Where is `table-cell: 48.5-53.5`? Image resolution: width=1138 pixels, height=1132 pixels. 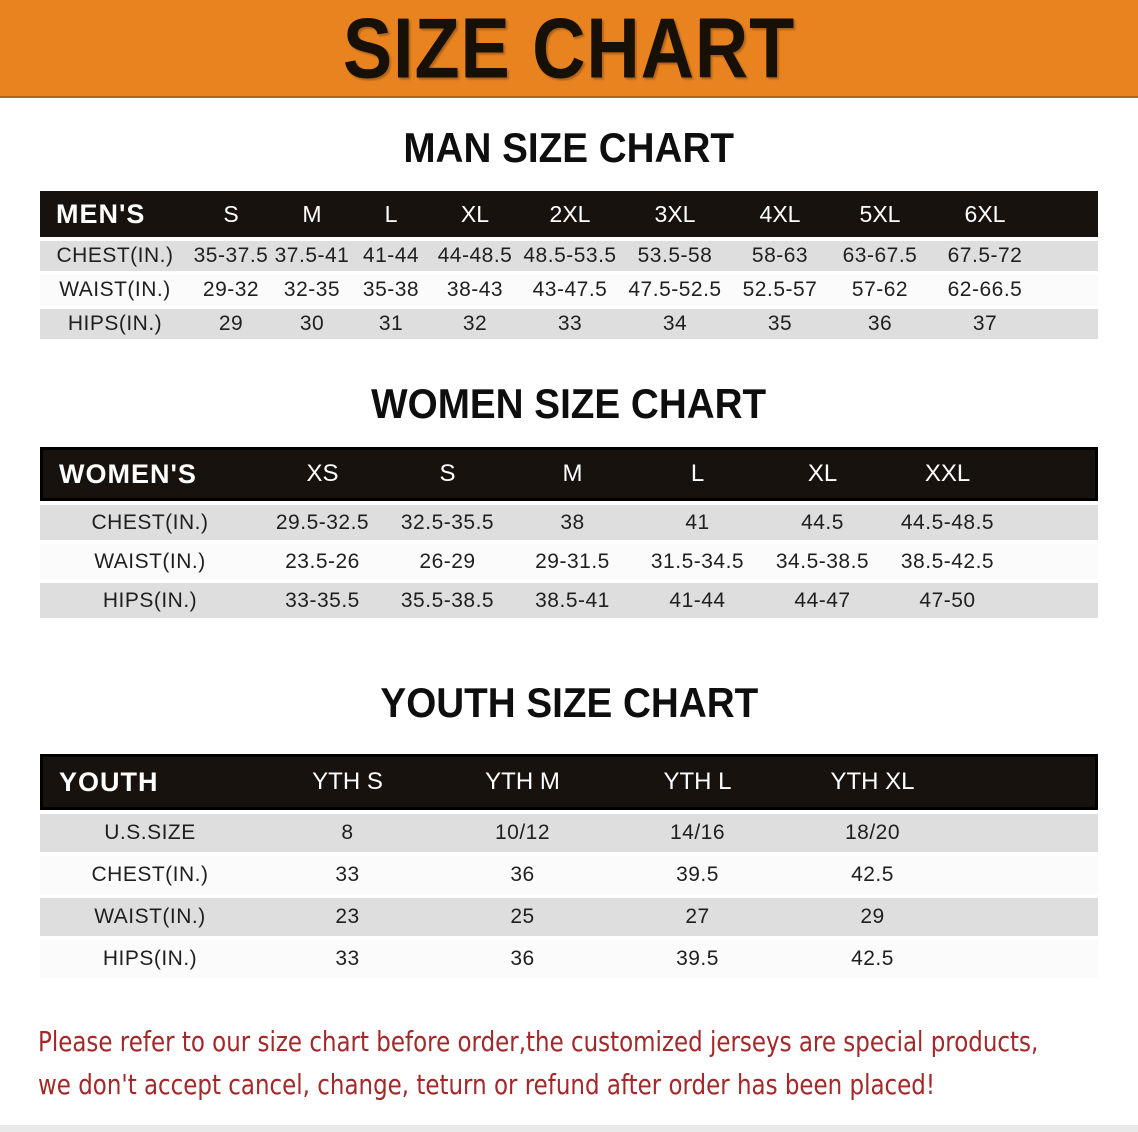 table-cell: 48.5-53.5 is located at coordinates (570, 256).